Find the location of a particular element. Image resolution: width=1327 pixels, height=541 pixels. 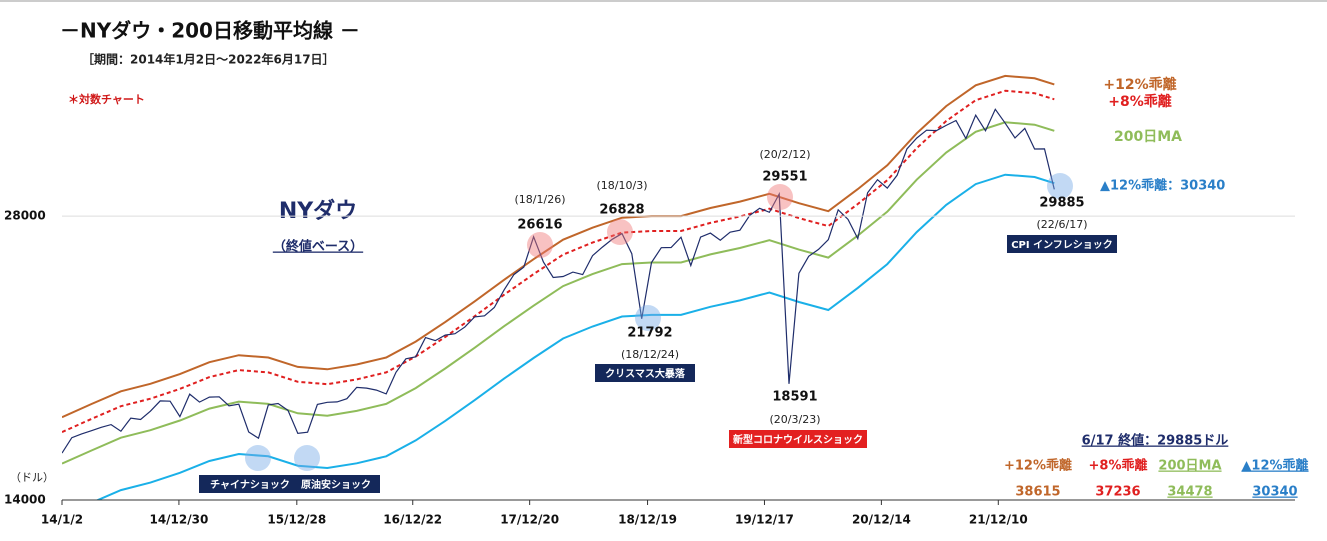

event-label: 原油安ショック is located at coordinates (336, 484).